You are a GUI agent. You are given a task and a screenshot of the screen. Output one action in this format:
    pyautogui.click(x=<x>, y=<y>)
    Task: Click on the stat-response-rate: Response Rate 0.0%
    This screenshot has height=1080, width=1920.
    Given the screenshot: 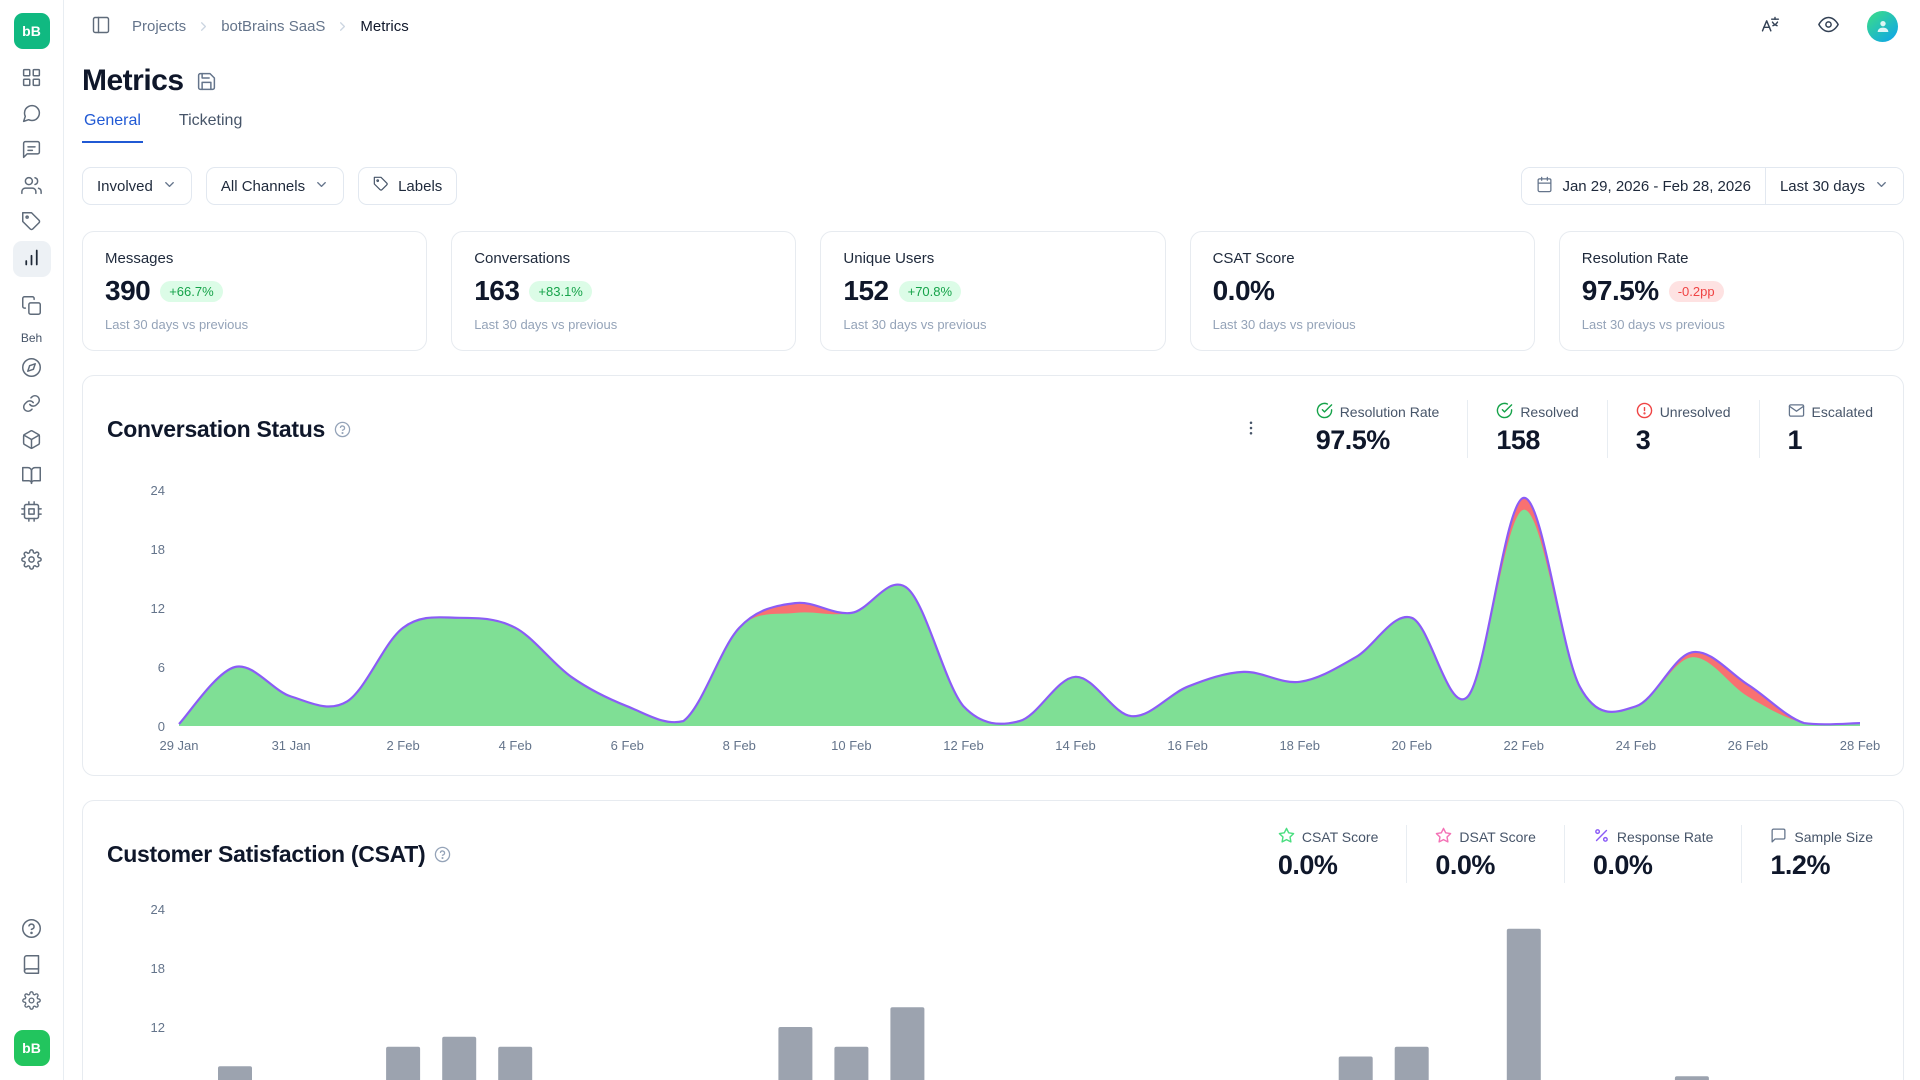 What is the action you would take?
    pyautogui.click(x=1652, y=854)
    